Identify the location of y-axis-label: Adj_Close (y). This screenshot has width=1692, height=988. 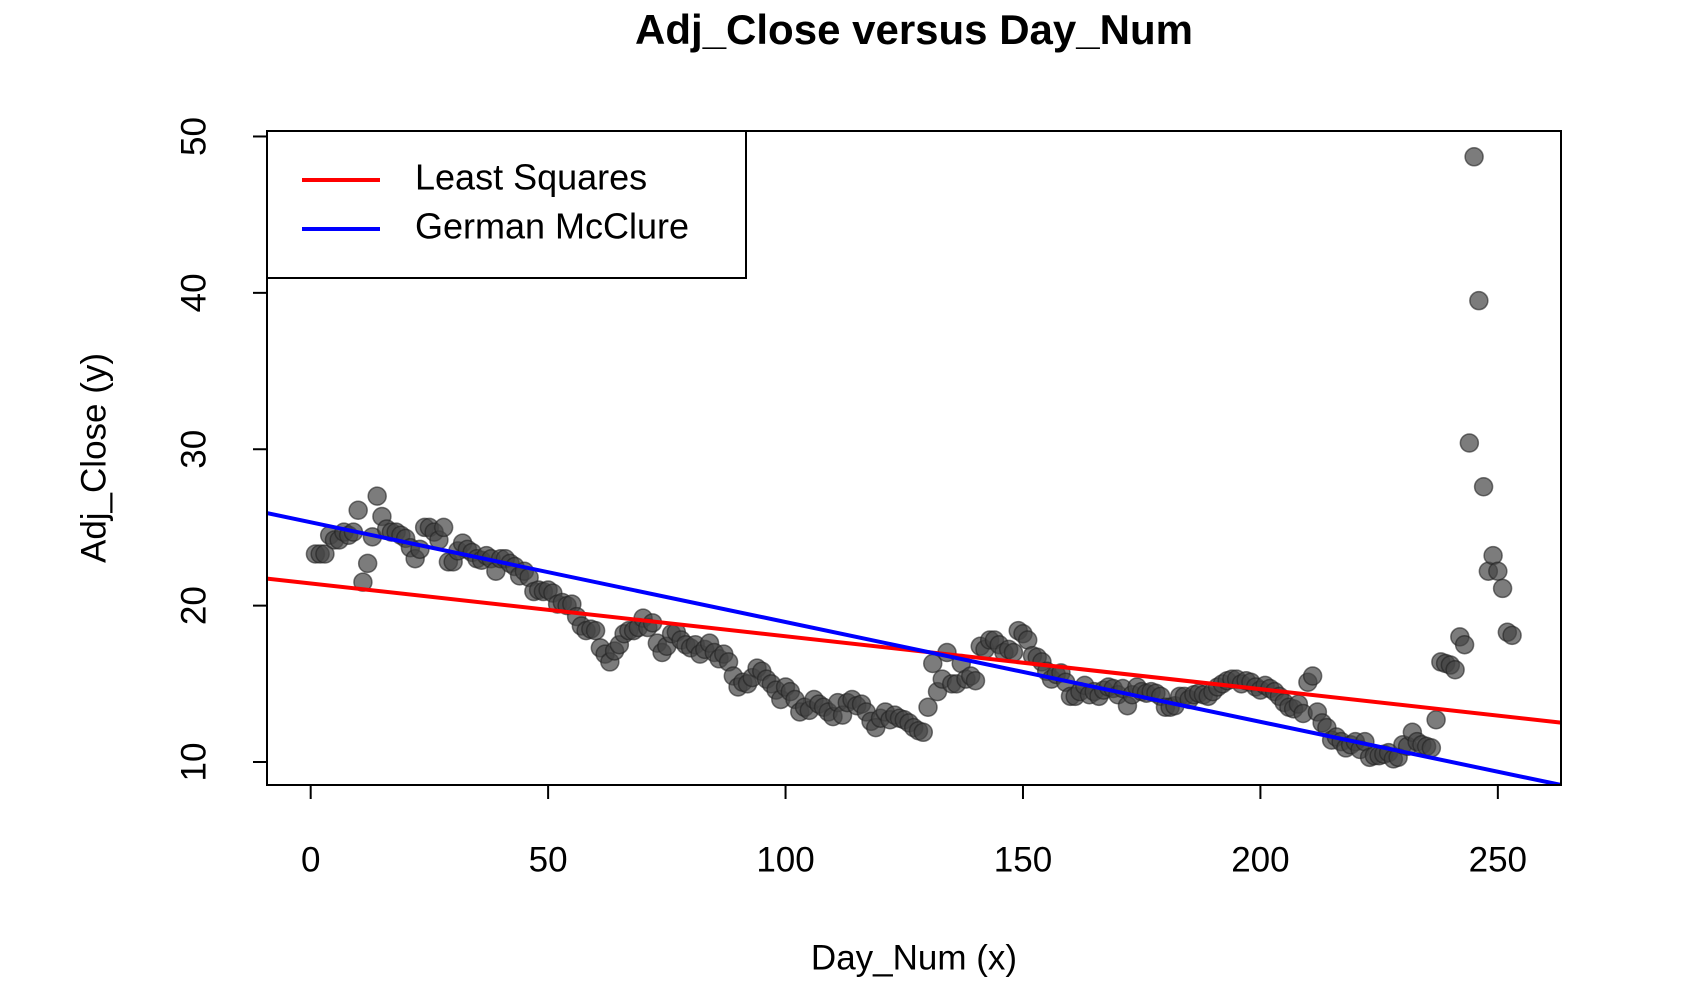
(93, 458).